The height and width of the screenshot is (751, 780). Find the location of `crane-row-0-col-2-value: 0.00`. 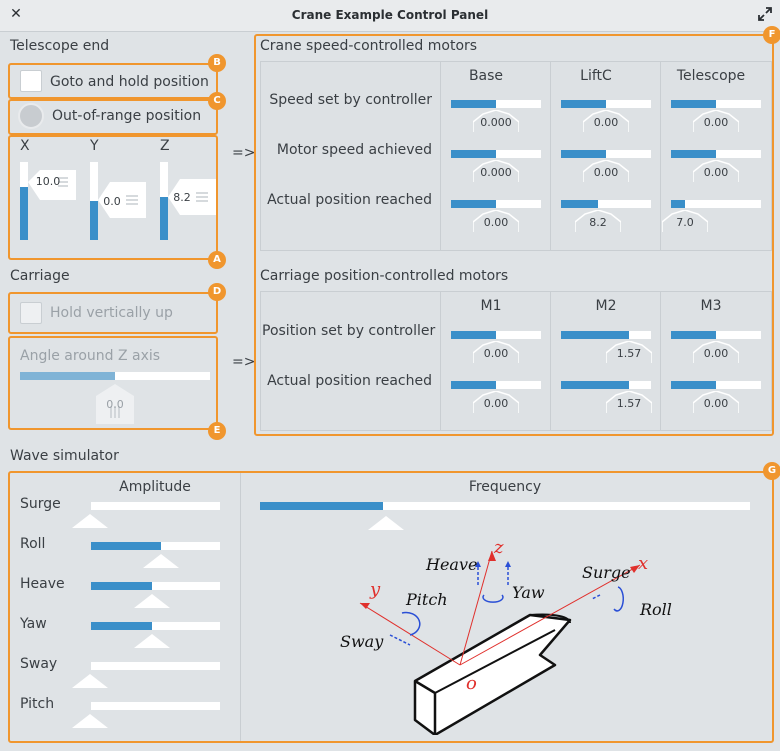

crane-row-0-col-2-value: 0.00 is located at coordinates (716, 122).